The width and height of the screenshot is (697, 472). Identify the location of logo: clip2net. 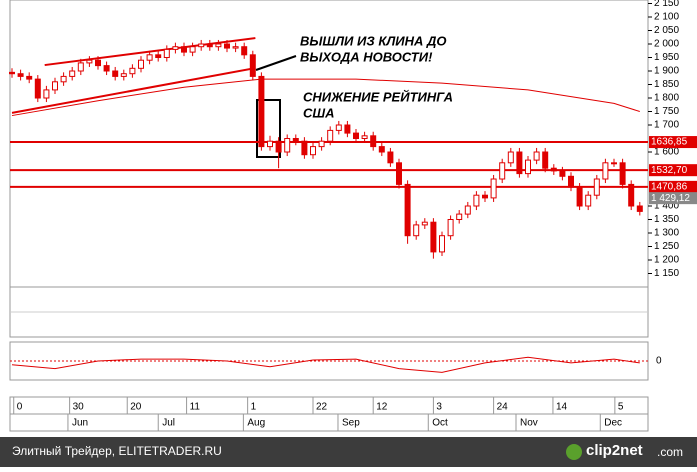
(614, 450).